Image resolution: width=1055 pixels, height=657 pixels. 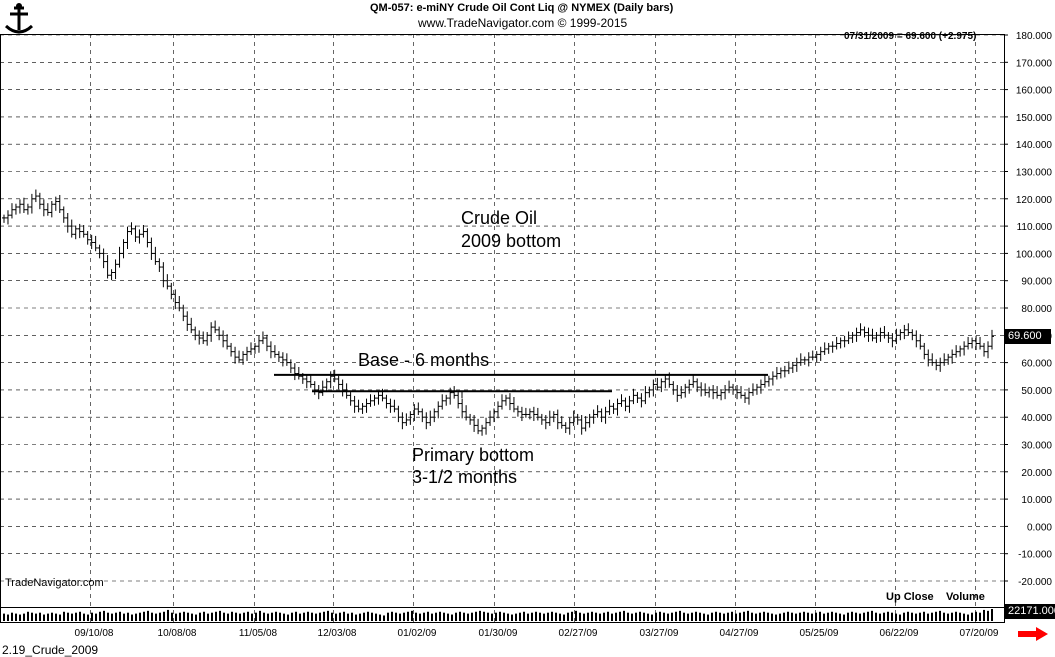 What do you see at coordinates (258, 633) in the screenshot?
I see `x-tick-label: 11/05/08` at bounding box center [258, 633].